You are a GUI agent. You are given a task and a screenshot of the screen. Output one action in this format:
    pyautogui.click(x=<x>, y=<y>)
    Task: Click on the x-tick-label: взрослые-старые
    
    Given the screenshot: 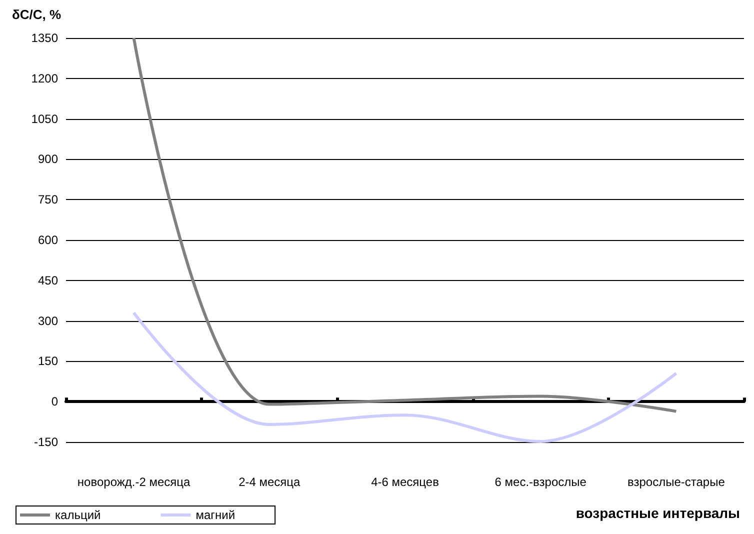 What is the action you would take?
    pyautogui.click(x=676, y=482)
    